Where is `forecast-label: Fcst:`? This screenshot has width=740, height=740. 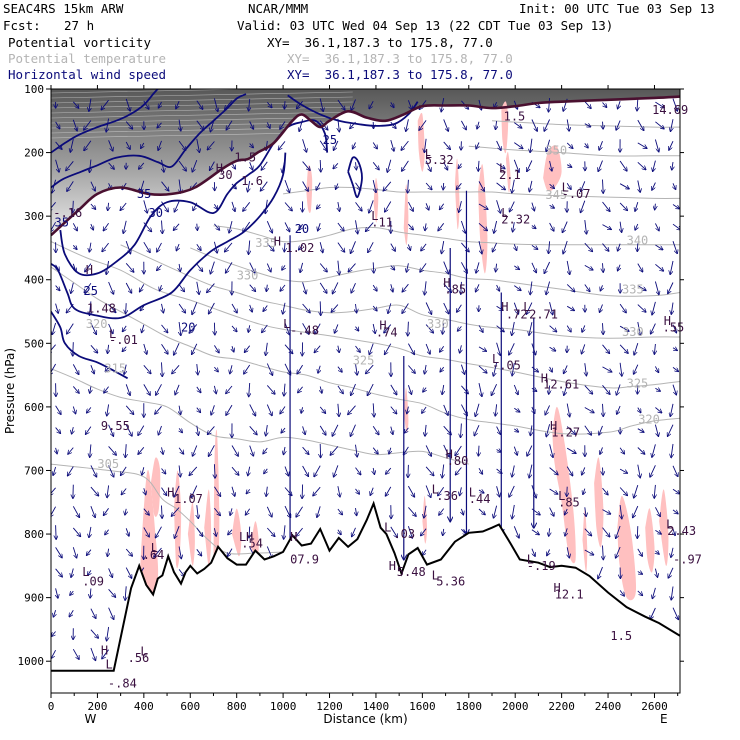 forecast-label: Fcst: is located at coordinates (22, 25).